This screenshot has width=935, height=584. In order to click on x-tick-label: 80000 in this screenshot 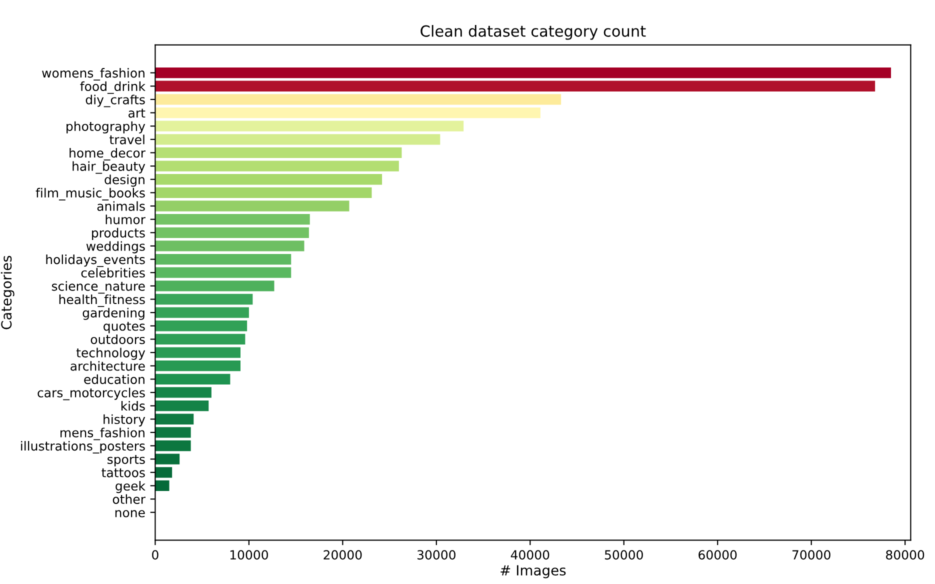, I will do `click(905, 555)`.